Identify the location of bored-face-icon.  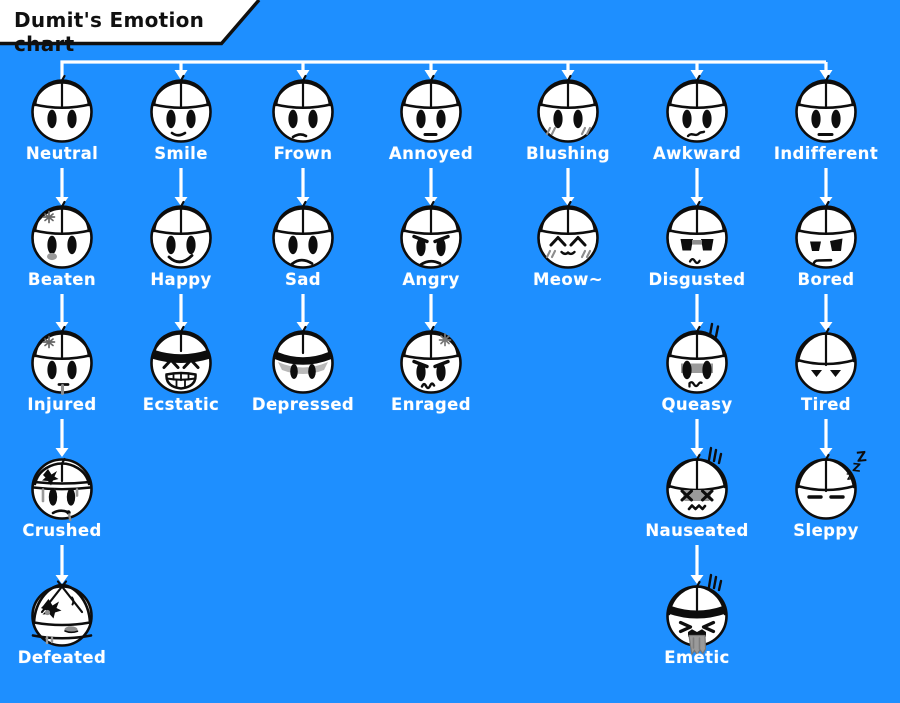
(826, 234).